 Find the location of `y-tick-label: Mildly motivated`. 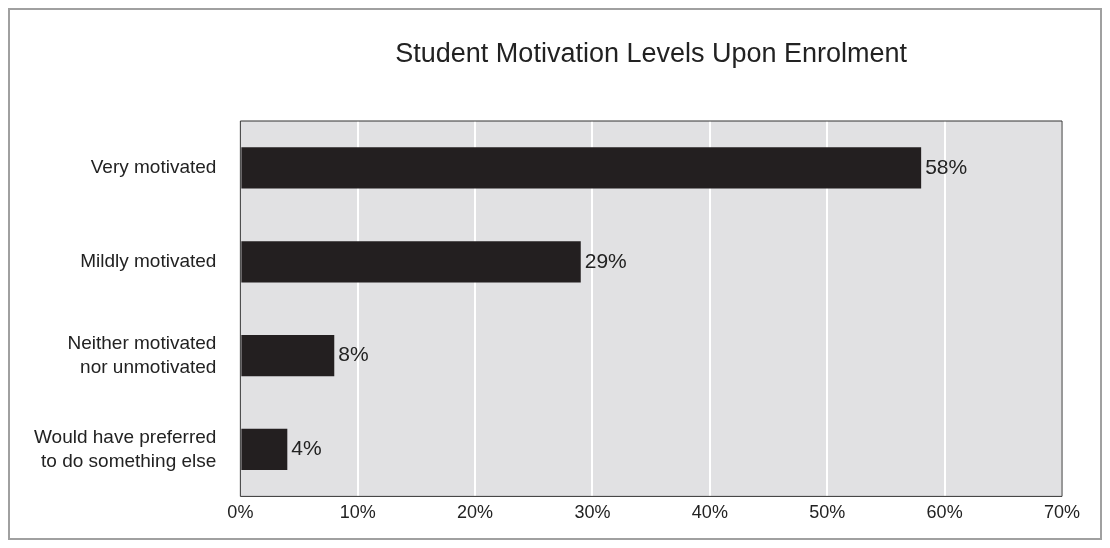

y-tick-label: Mildly motivated is located at coordinates (148, 261).